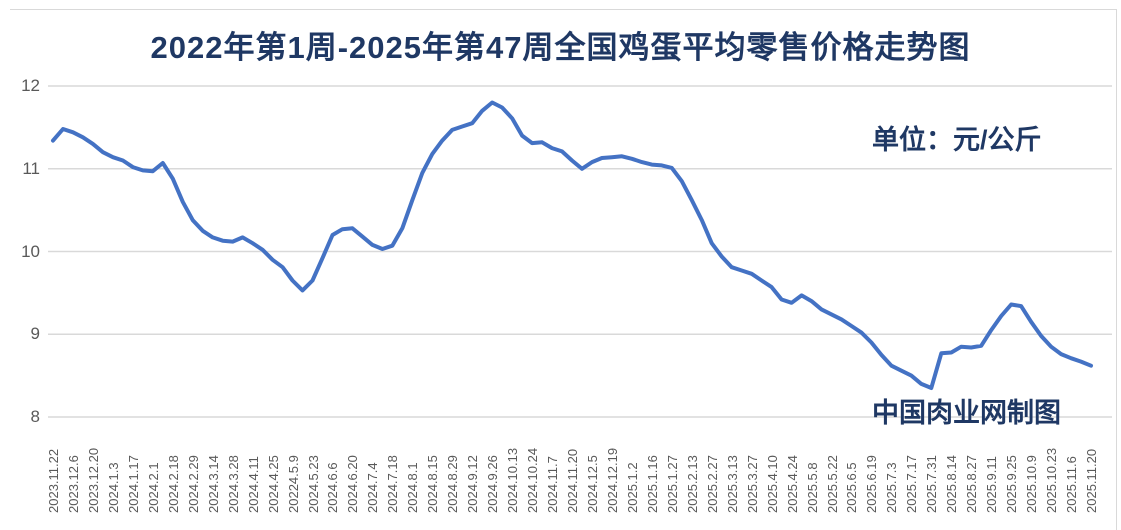  Describe the element at coordinates (133, 484) in the screenshot. I see `x-axis-tick-label: 2024.1.17` at that location.